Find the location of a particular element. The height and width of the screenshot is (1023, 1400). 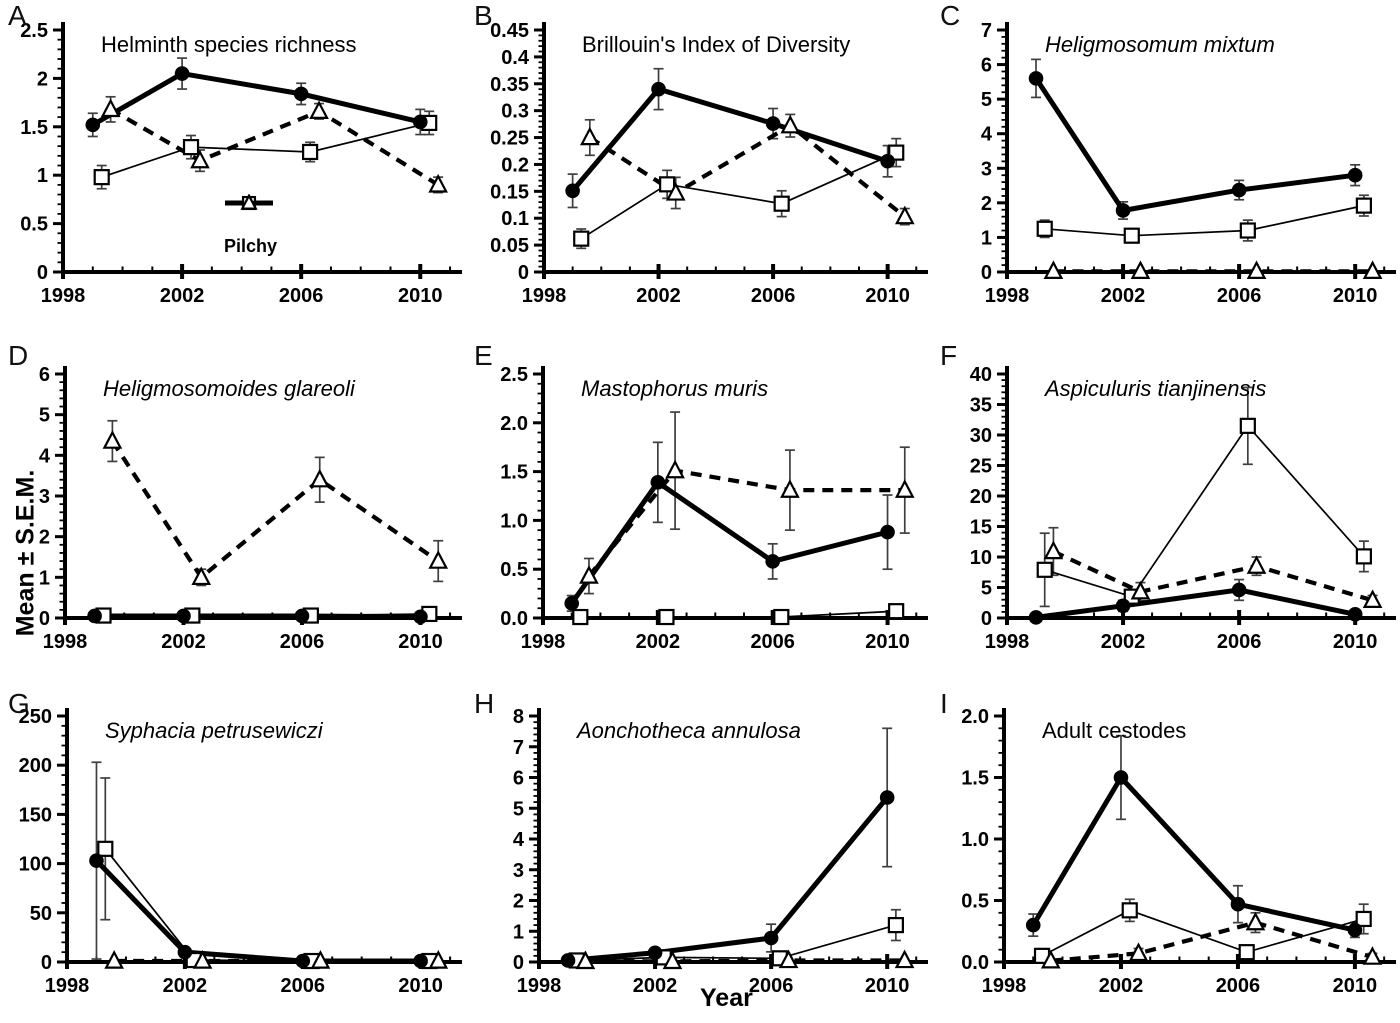

series-markers-open-square is located at coordinates (1204, 511).